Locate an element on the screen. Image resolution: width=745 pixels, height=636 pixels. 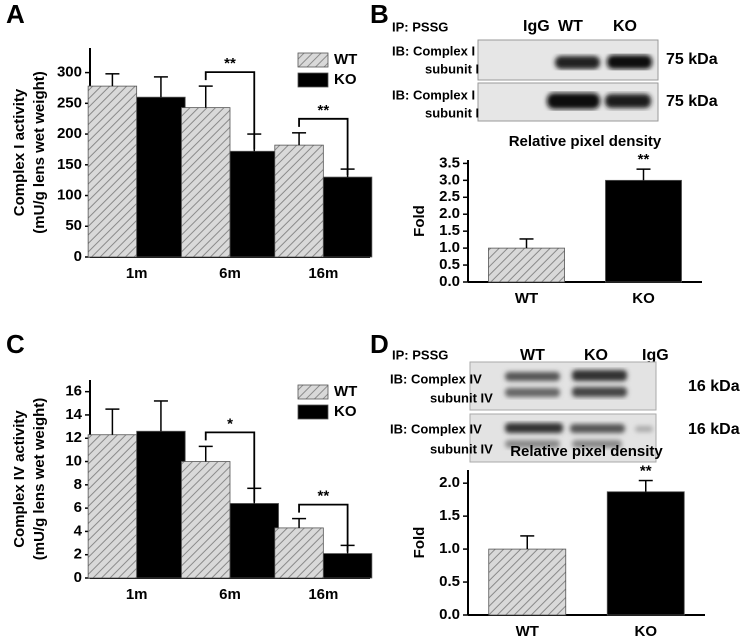
panel-label: C is located at coordinates (15, 344).